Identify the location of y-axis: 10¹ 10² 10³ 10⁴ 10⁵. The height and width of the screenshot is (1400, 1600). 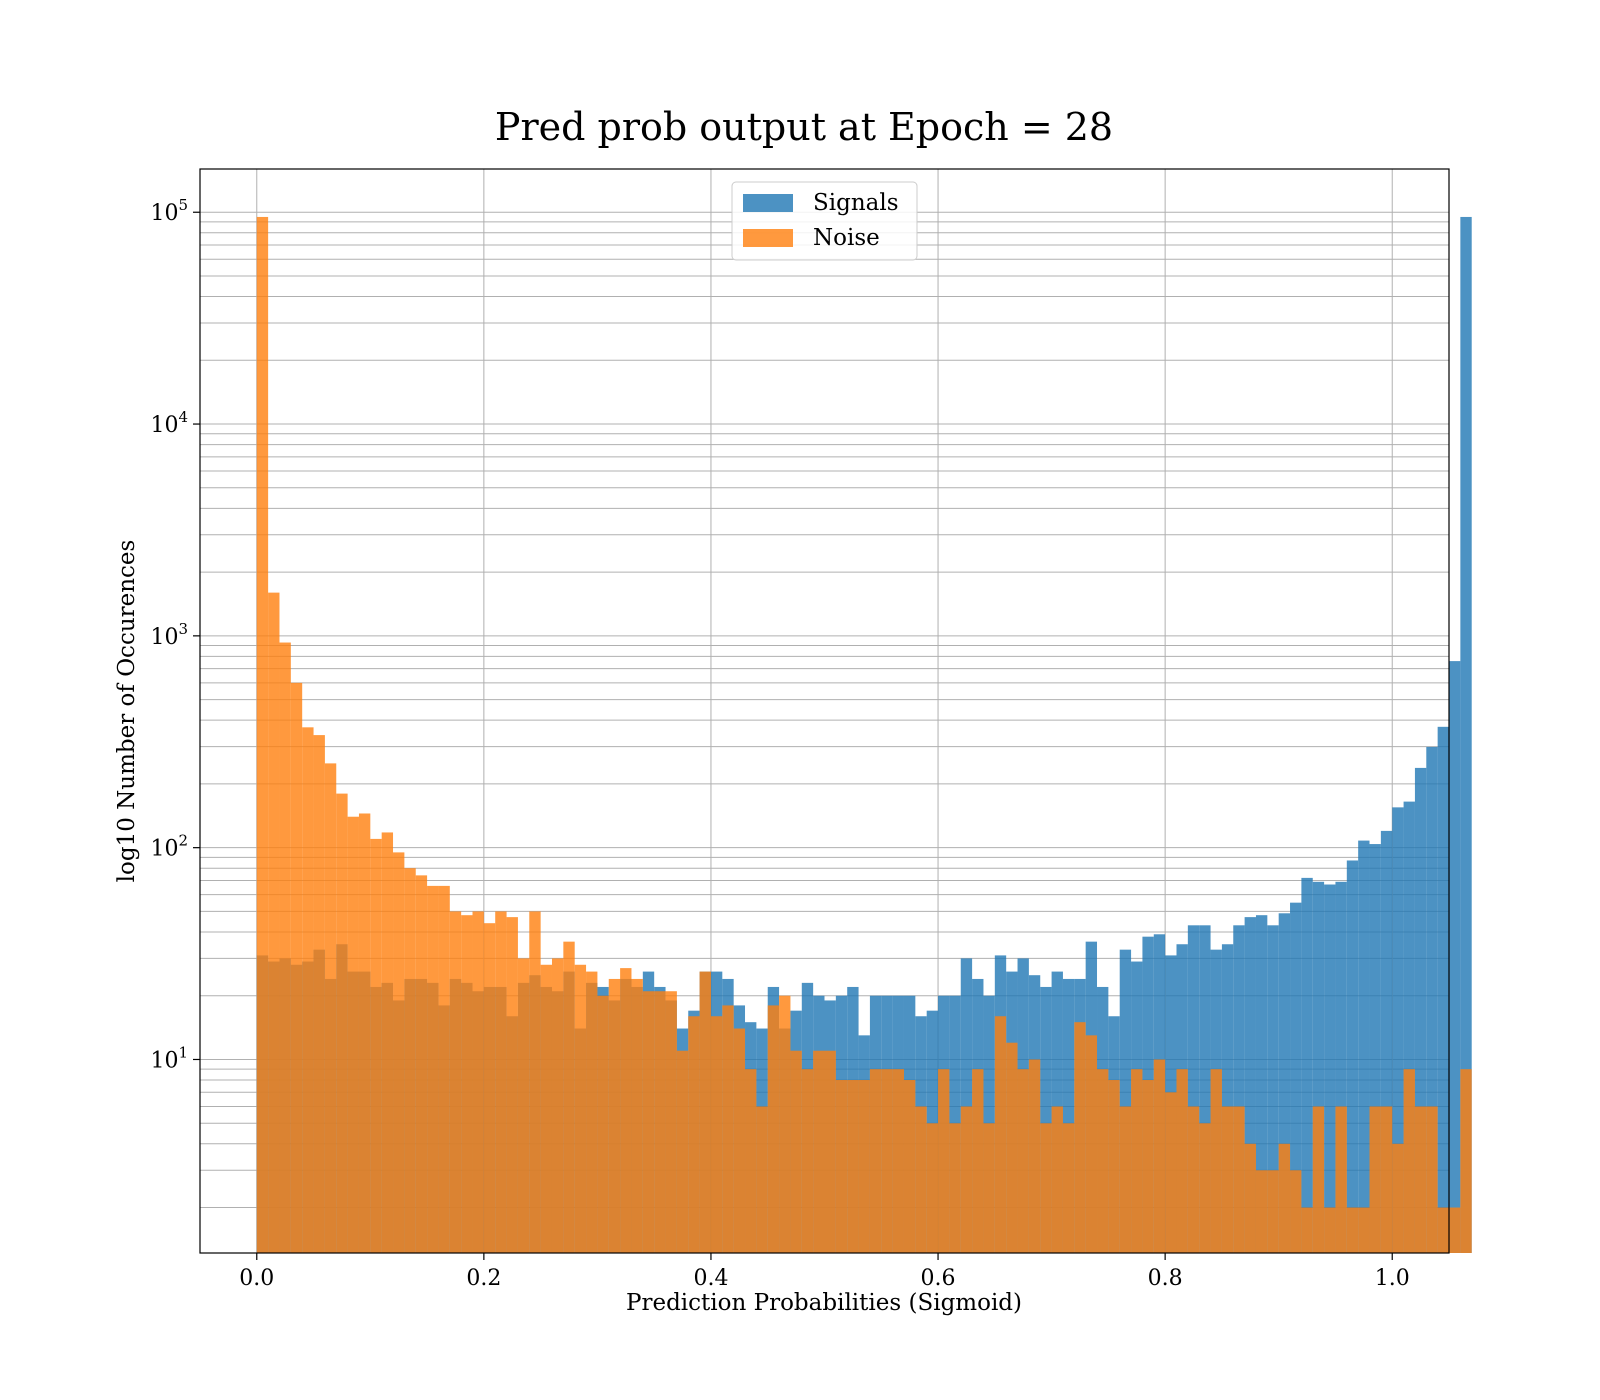
(175, 634).